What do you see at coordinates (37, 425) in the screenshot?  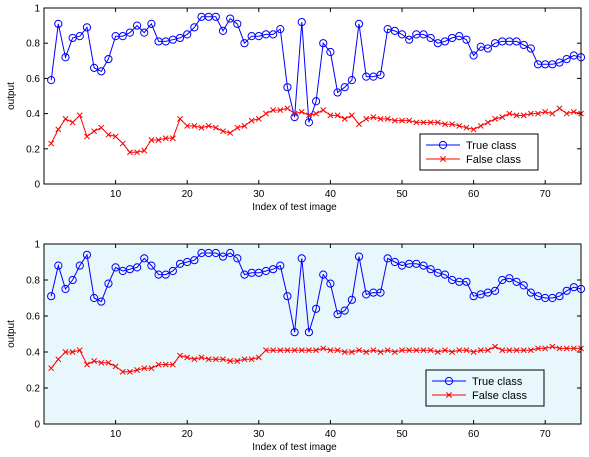 I see `y-tick-label: 0` at bounding box center [37, 425].